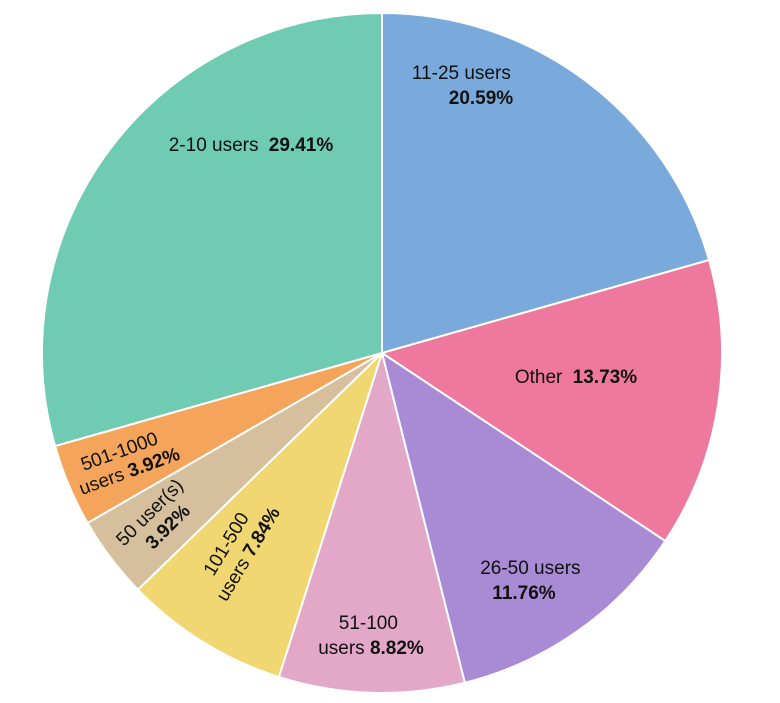  What do you see at coordinates (576, 377) in the screenshot?
I see `label-other: Other 13.73%` at bounding box center [576, 377].